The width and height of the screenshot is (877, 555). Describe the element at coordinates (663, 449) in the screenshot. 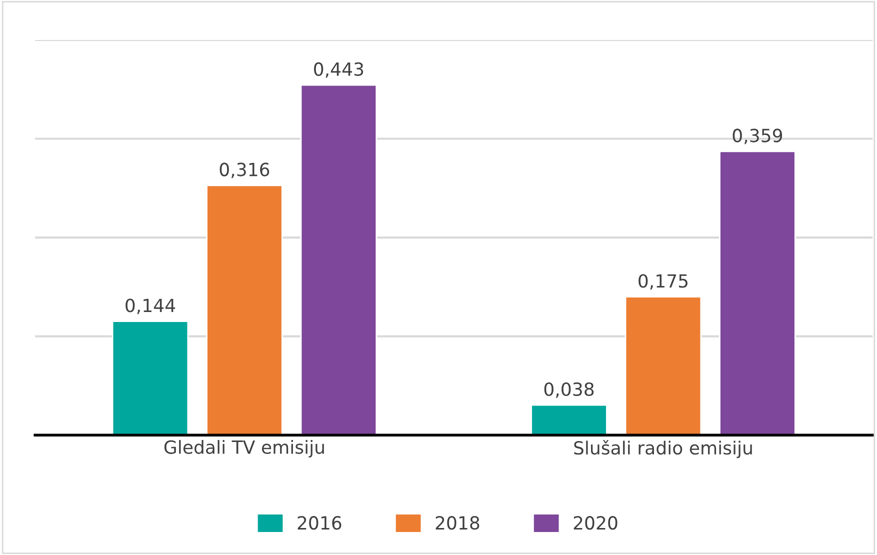

I see `x-tick-label: Slušali radio emisiju` at that location.